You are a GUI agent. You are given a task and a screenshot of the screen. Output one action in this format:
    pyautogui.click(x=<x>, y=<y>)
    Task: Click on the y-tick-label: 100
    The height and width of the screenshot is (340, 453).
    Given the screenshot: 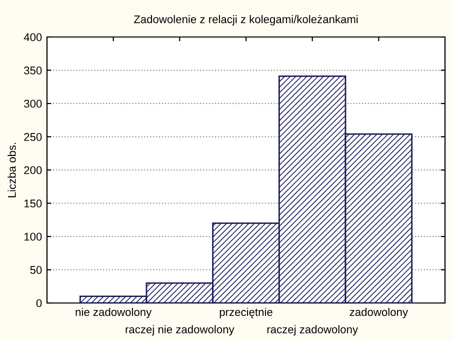 What is the action you would take?
    pyautogui.click(x=33, y=236)
    